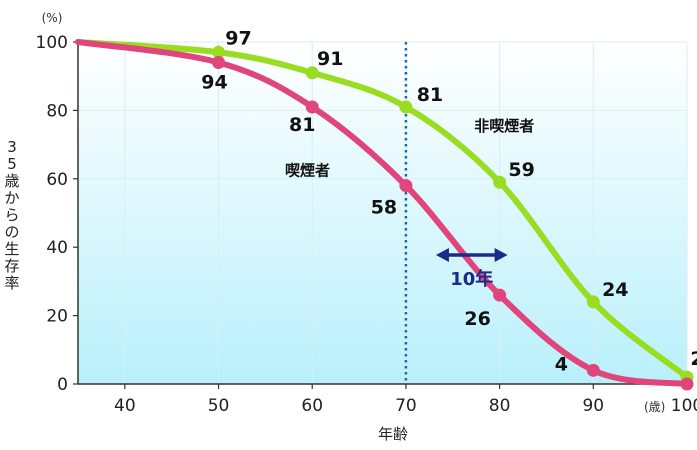  What do you see at coordinates (219, 406) in the screenshot?
I see `x-tick-label-50: 50` at bounding box center [219, 406].